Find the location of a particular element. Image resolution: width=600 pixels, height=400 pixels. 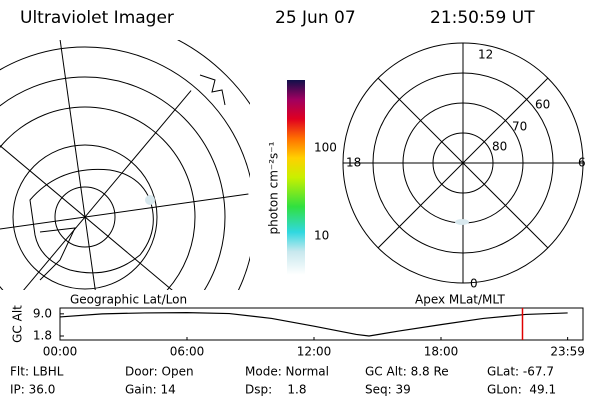

y-tick-label: 9.0 is located at coordinates (42, 313).